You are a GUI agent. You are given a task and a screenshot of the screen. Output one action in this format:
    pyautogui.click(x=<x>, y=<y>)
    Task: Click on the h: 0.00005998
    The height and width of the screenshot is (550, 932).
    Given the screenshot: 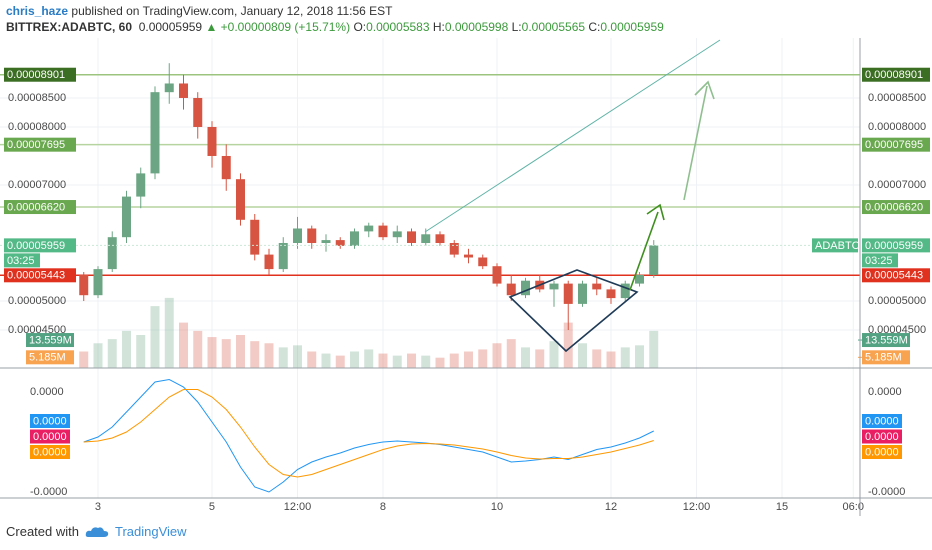 What is the action you would take?
    pyautogui.click(x=476, y=27)
    